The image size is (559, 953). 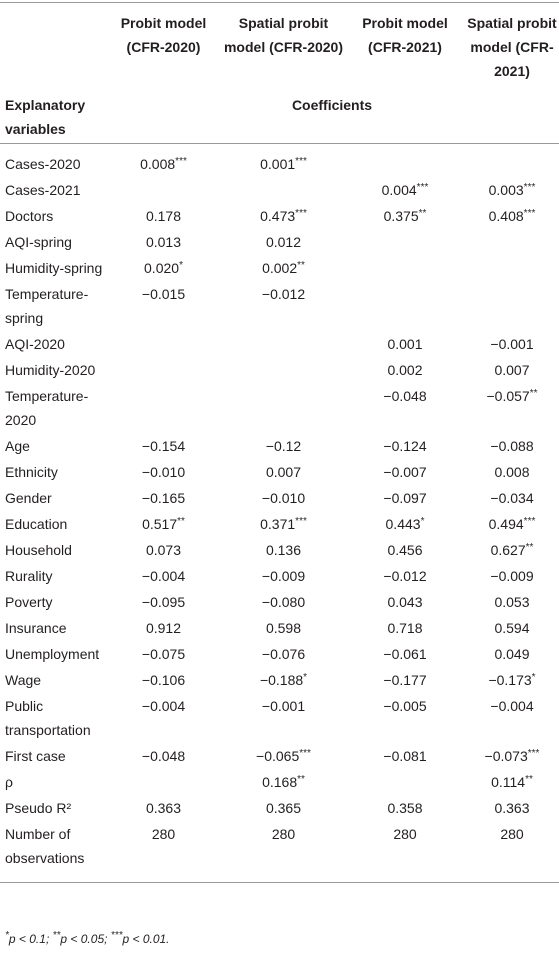 What do you see at coordinates (405, 446) in the screenshot?
I see `value-cell: −0.124` at bounding box center [405, 446].